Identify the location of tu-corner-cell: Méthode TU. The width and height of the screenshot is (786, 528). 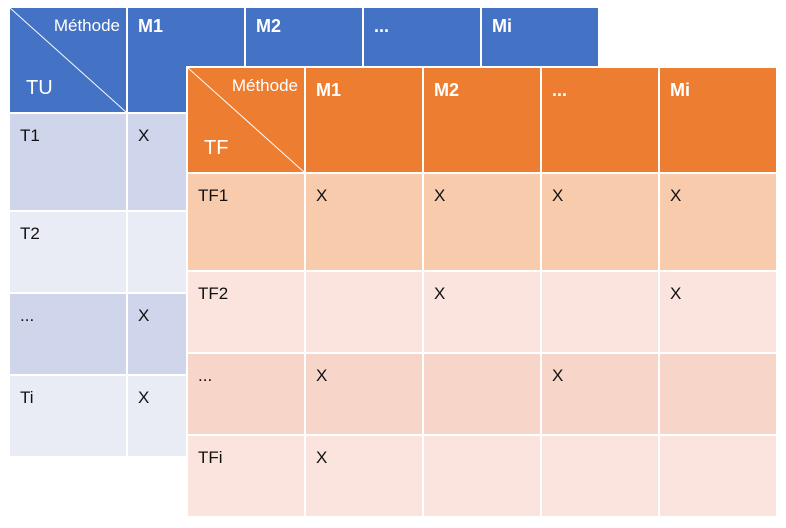
(68, 60).